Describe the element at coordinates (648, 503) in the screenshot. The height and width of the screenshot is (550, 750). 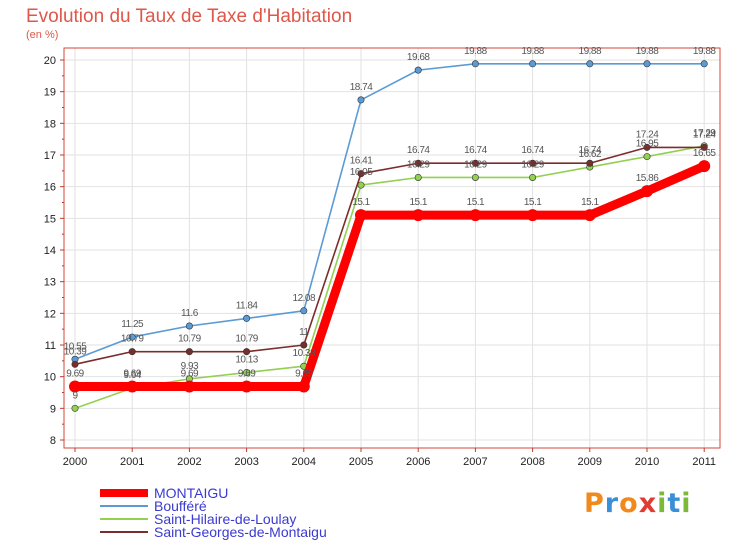
I see `logo-letter: x` at that location.